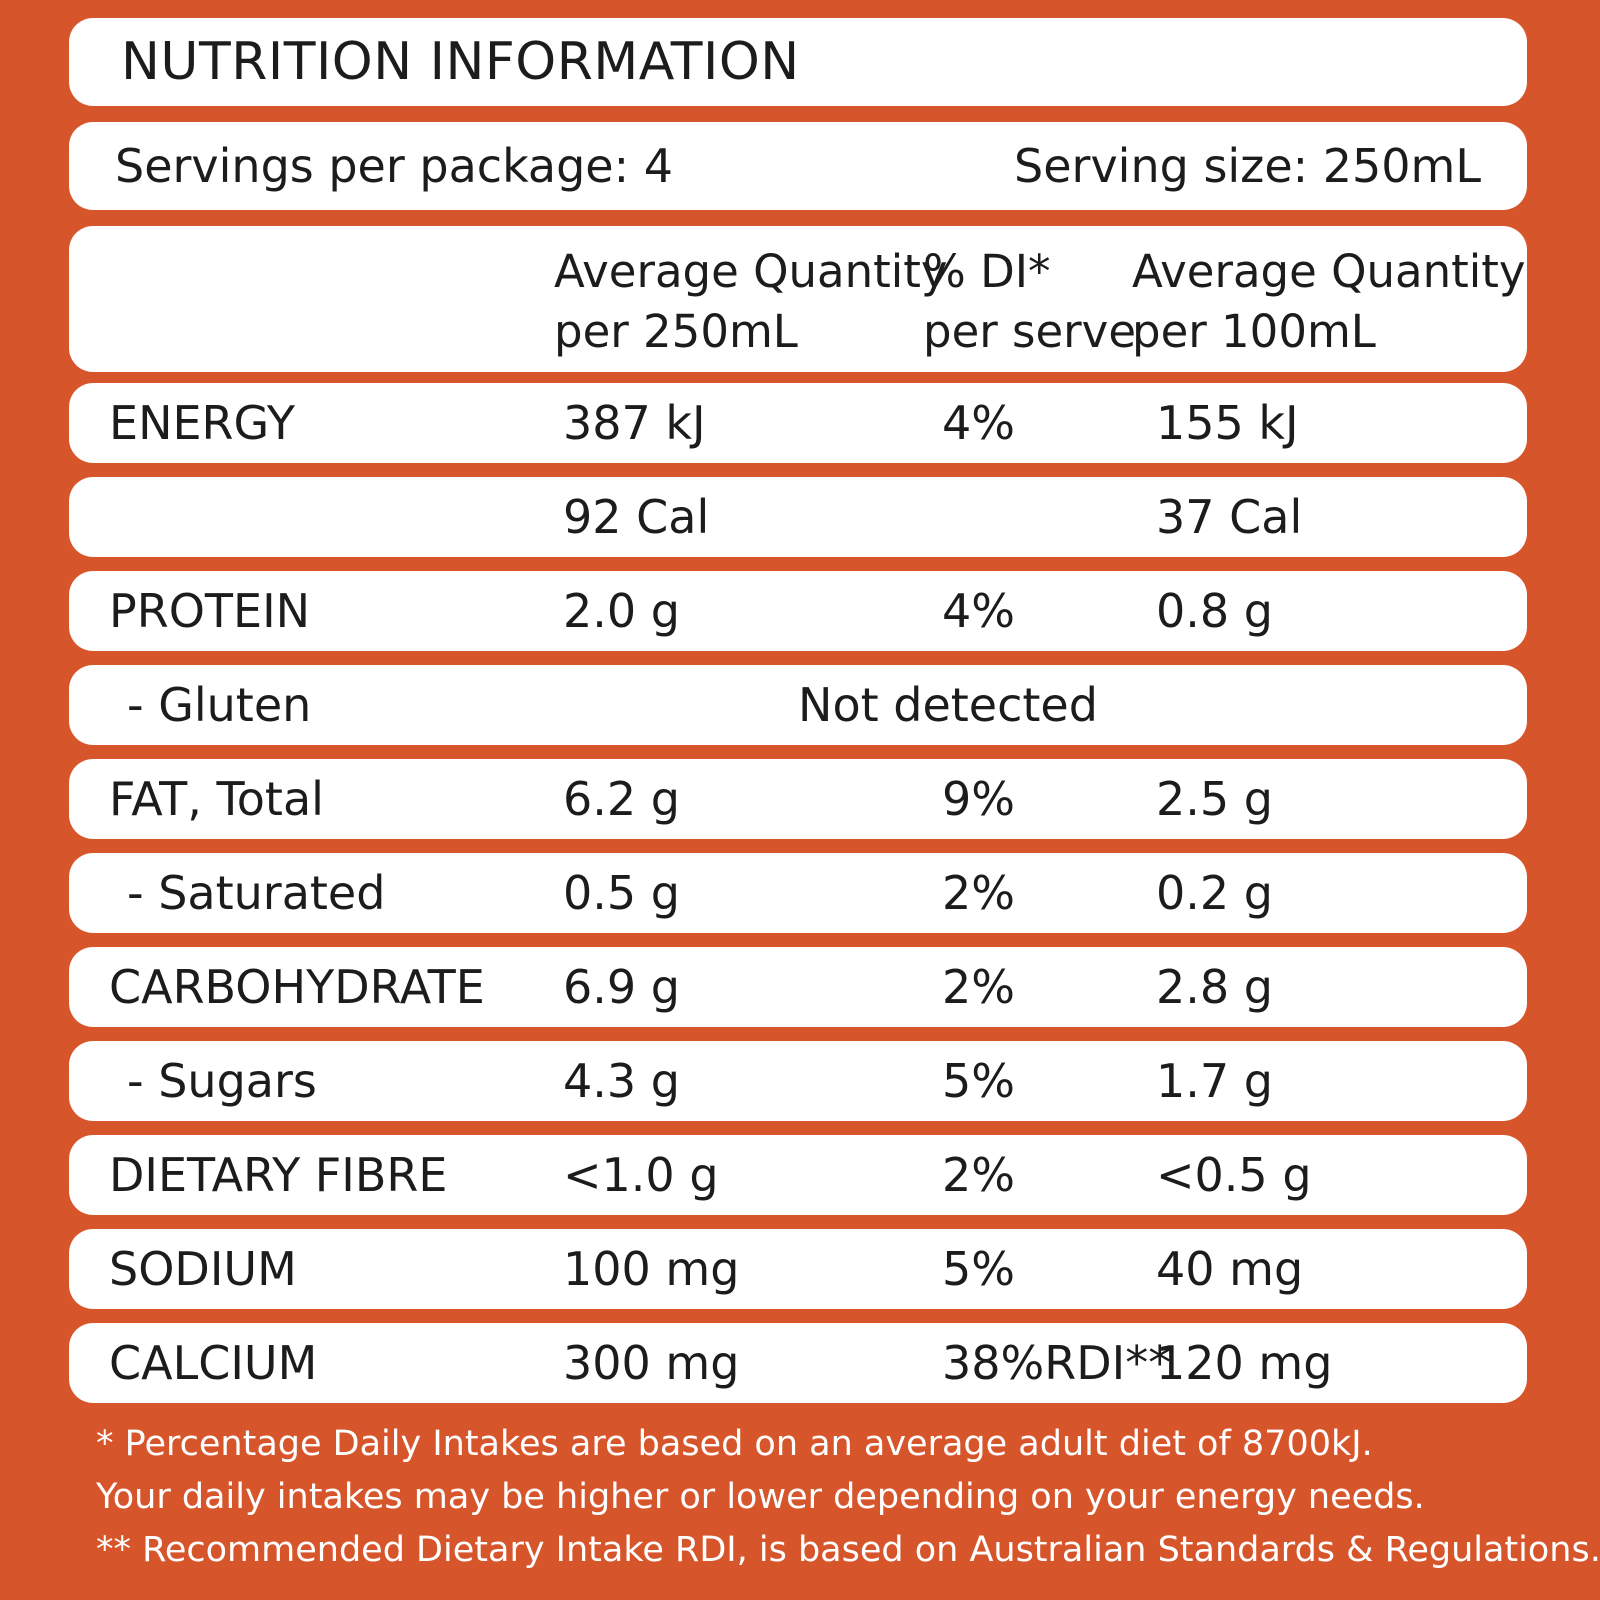 This screenshot has height=1600, width=1600. Describe the element at coordinates (297, 987) in the screenshot. I see `nutrient-label: CARBOHYDRATE` at that location.